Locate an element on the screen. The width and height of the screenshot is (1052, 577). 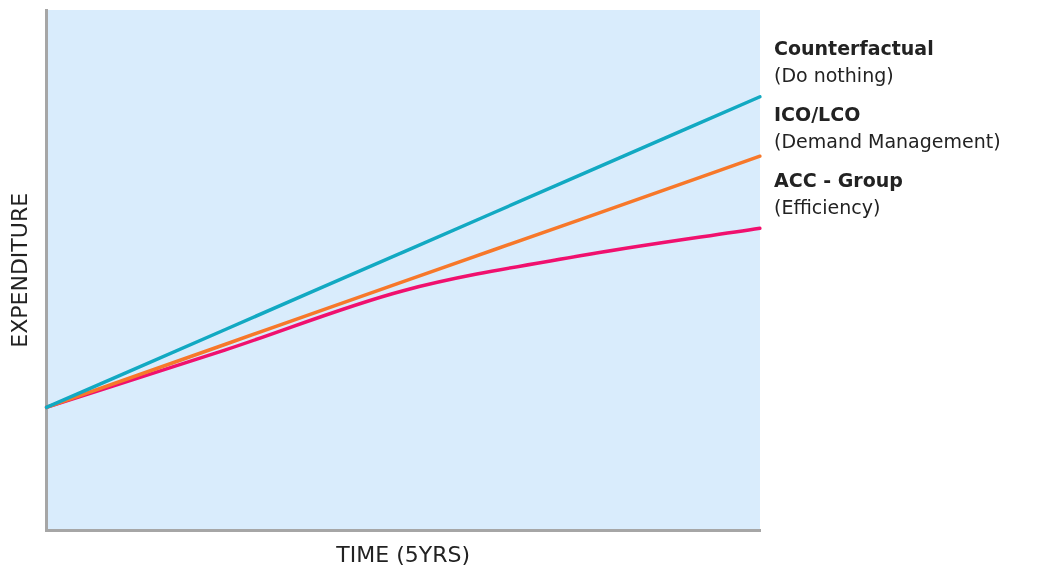
x-axis-title: TIME (5YRS) is located at coordinates (403, 554).